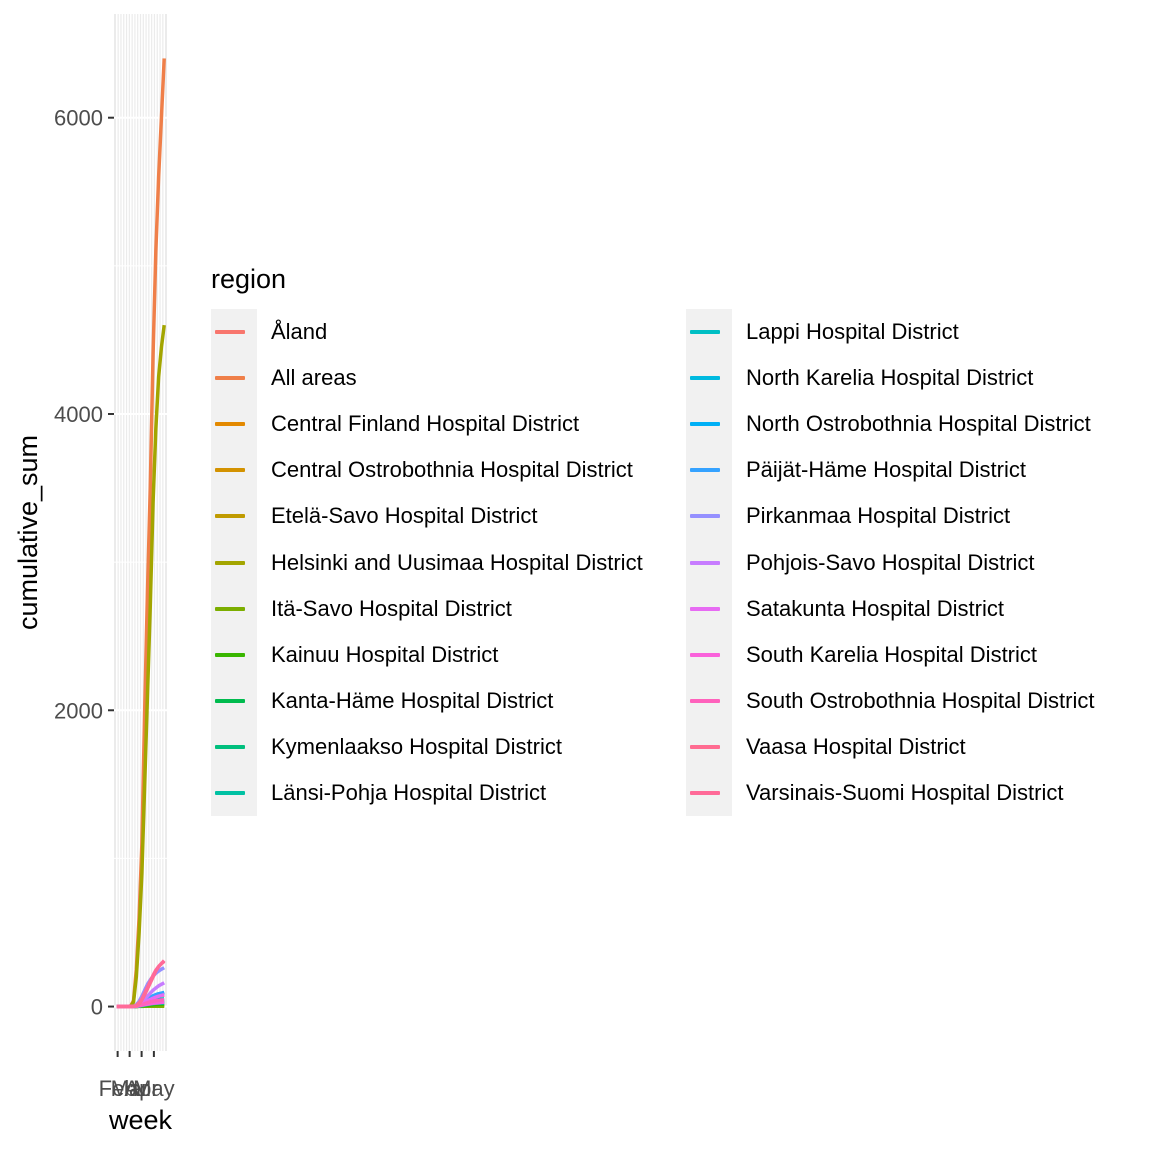 Image resolution: width=1152 pixels, height=1152 pixels. What do you see at coordinates (875, 608) in the screenshot?
I see `legend-label: Satakunta Hospital District` at bounding box center [875, 608].